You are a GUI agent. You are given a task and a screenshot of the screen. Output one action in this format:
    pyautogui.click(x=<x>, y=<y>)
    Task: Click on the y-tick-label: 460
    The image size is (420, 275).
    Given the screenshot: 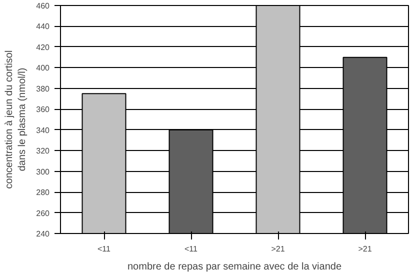 What is the action you would take?
    pyautogui.click(x=43, y=6)
    